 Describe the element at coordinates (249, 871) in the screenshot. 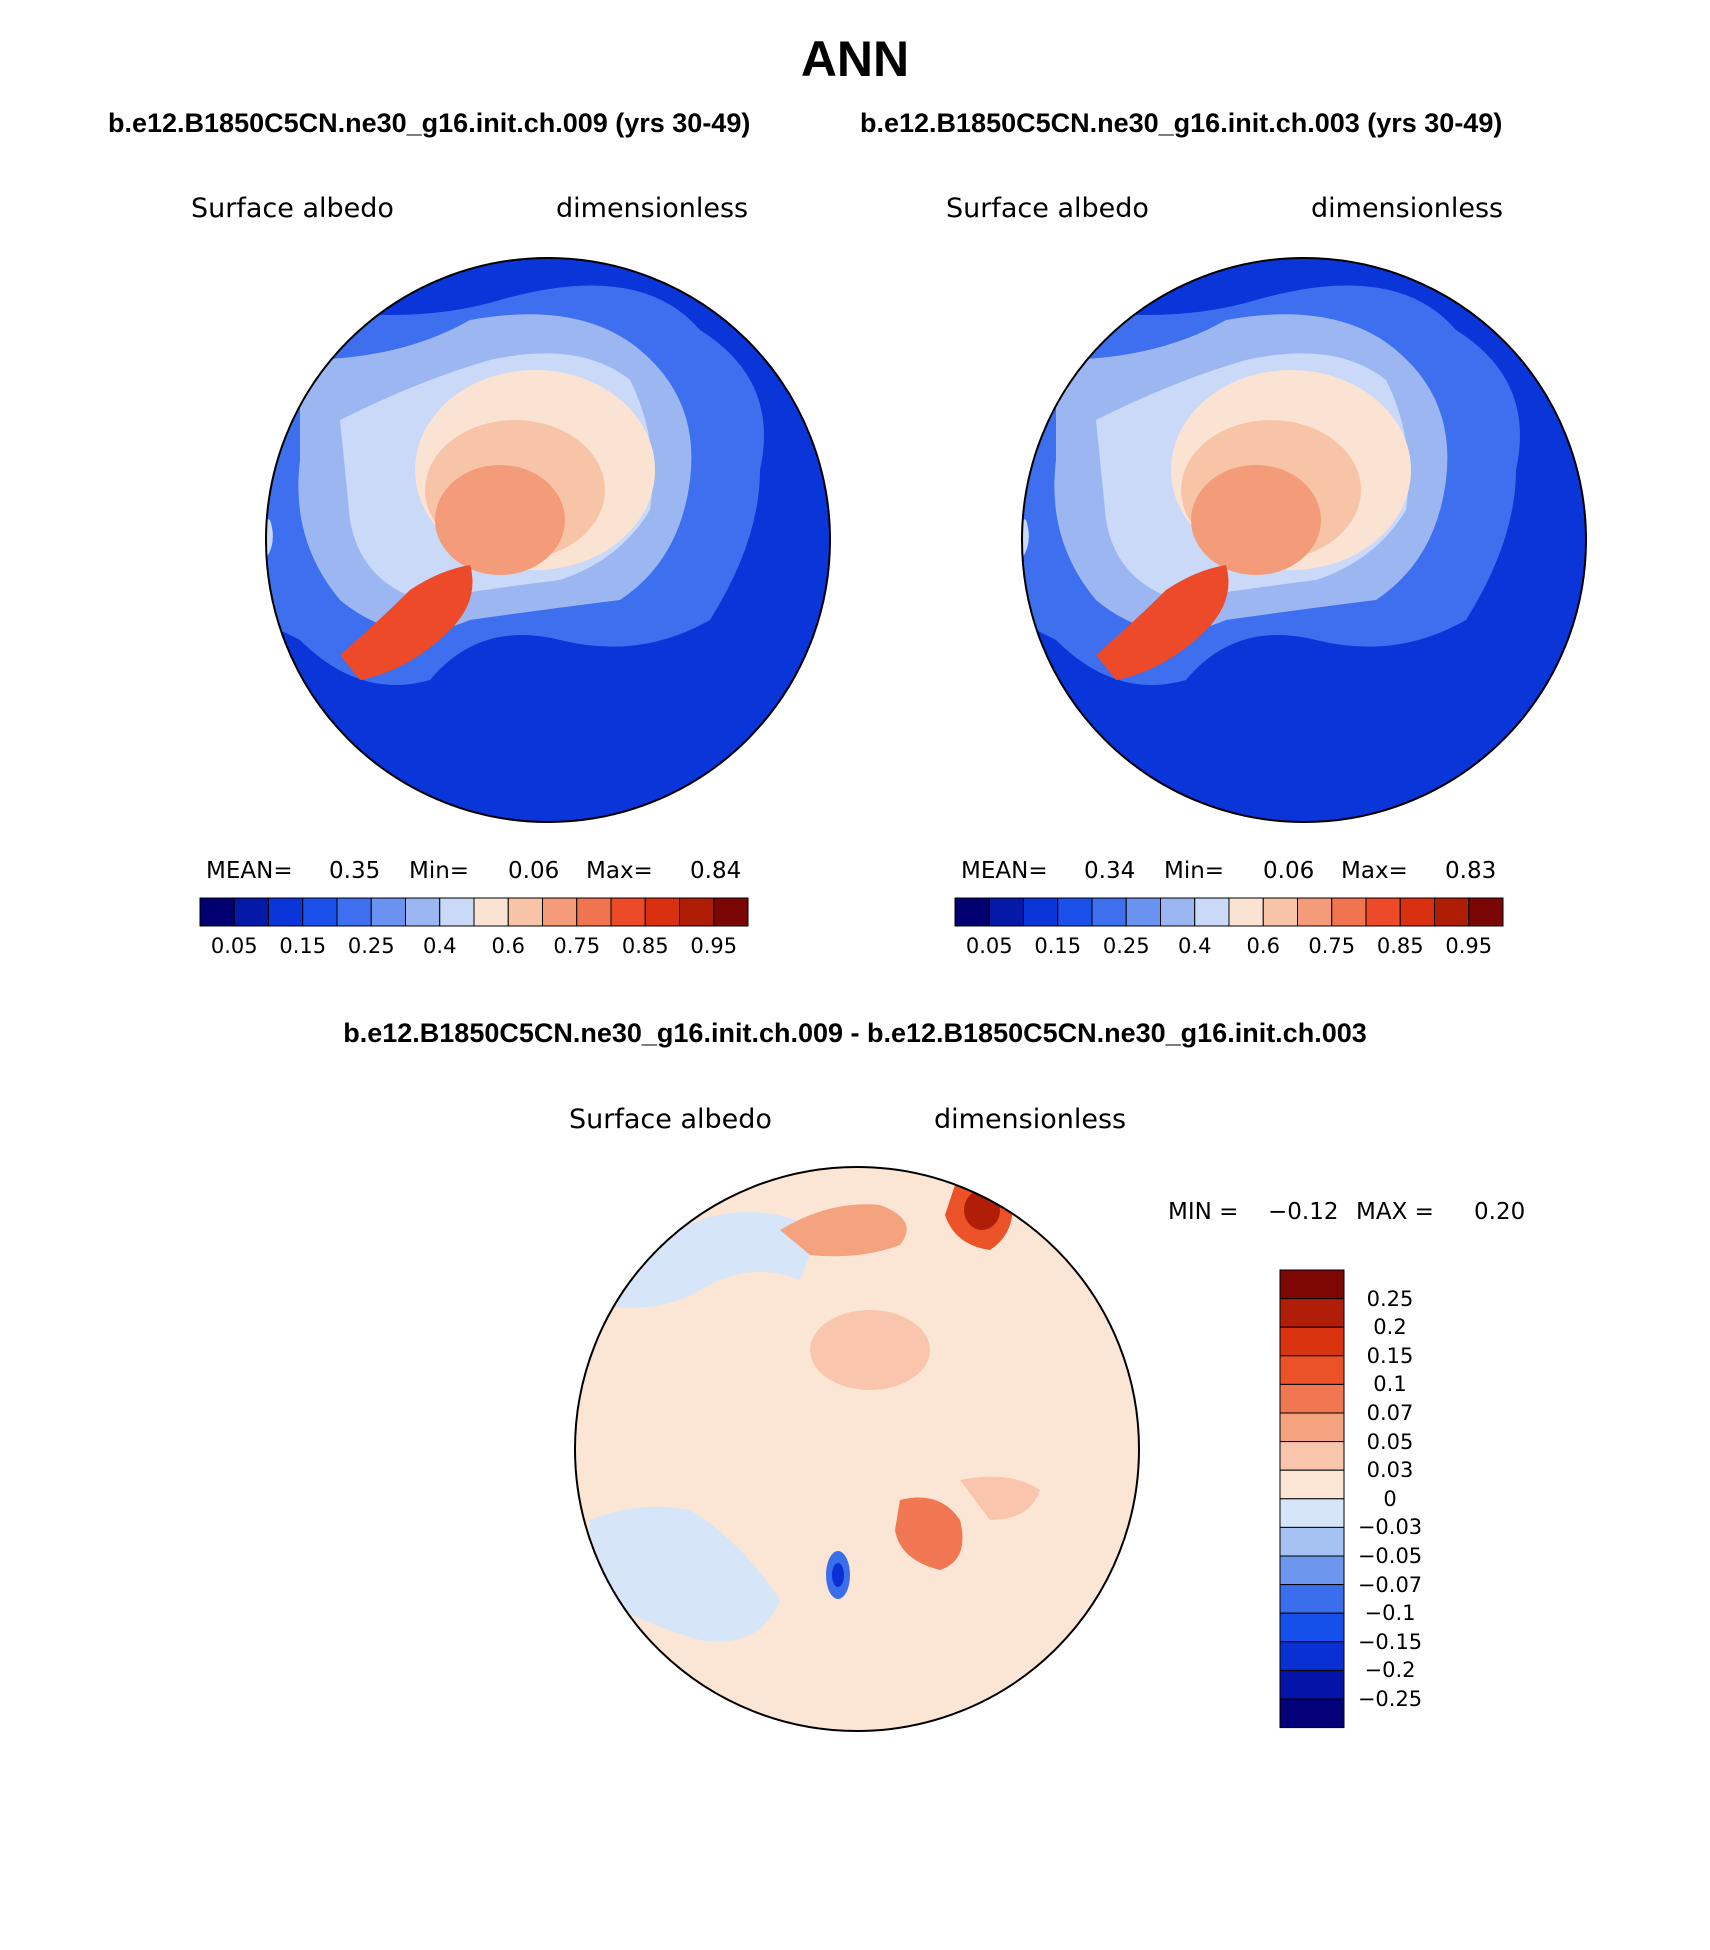

I see `panel1-mean-label: MEAN=` at that location.